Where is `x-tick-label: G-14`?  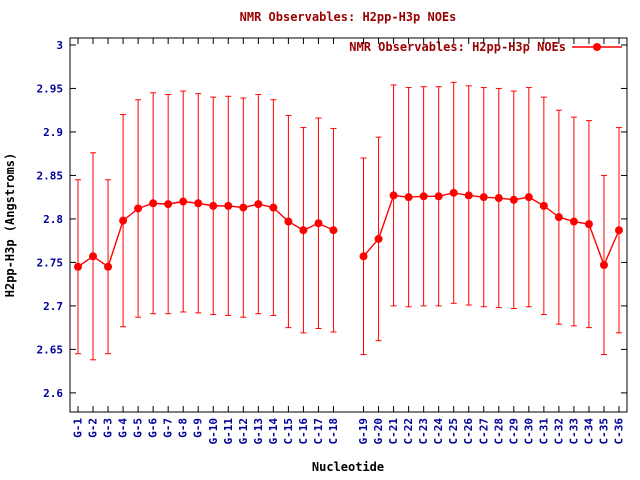
x-tick-label: G-14 is located at coordinates (273, 431).